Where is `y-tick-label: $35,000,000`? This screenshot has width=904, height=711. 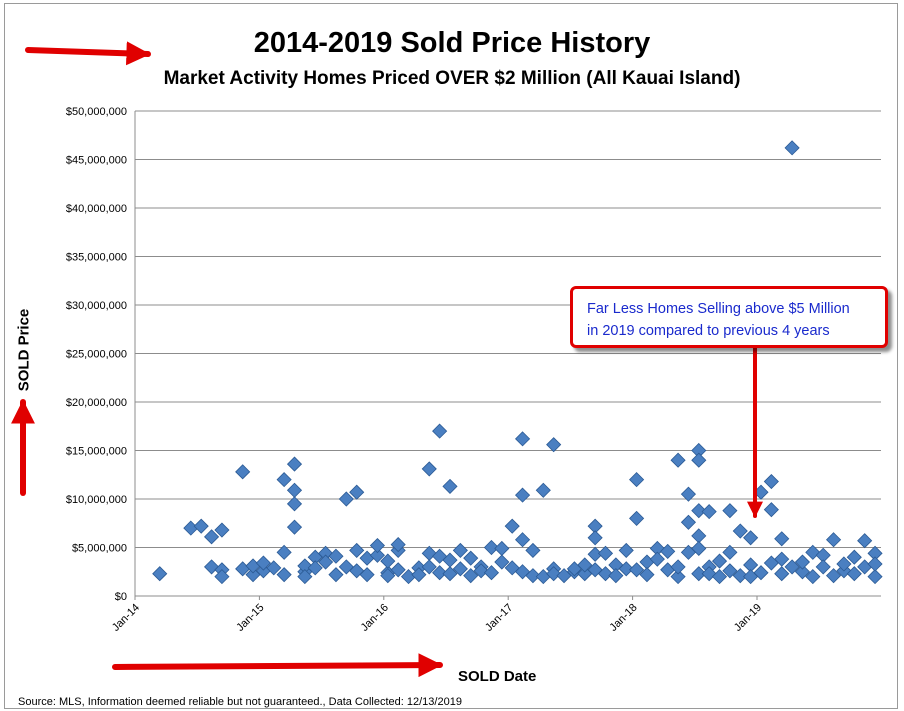
y-tick-label: $35,000,000 is located at coordinates (96, 258).